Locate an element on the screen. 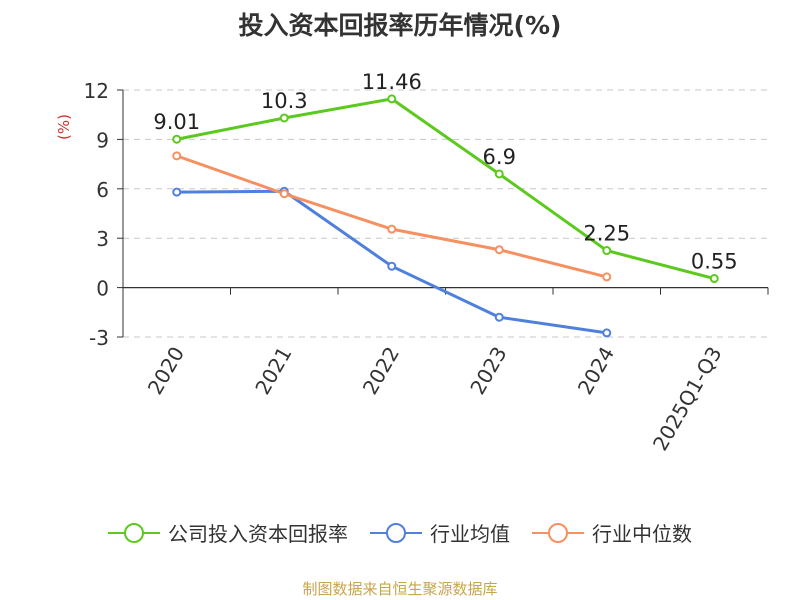 The image size is (800, 600). data-label: 9.01 is located at coordinates (176, 122).